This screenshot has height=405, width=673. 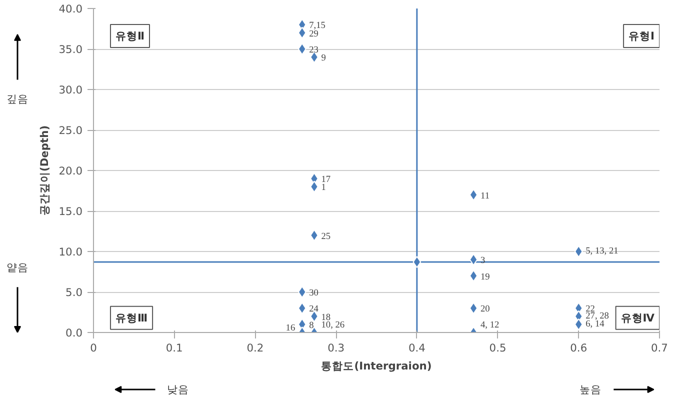 I want to click on annotation: 유형Ⅱ, so click(x=130, y=36).